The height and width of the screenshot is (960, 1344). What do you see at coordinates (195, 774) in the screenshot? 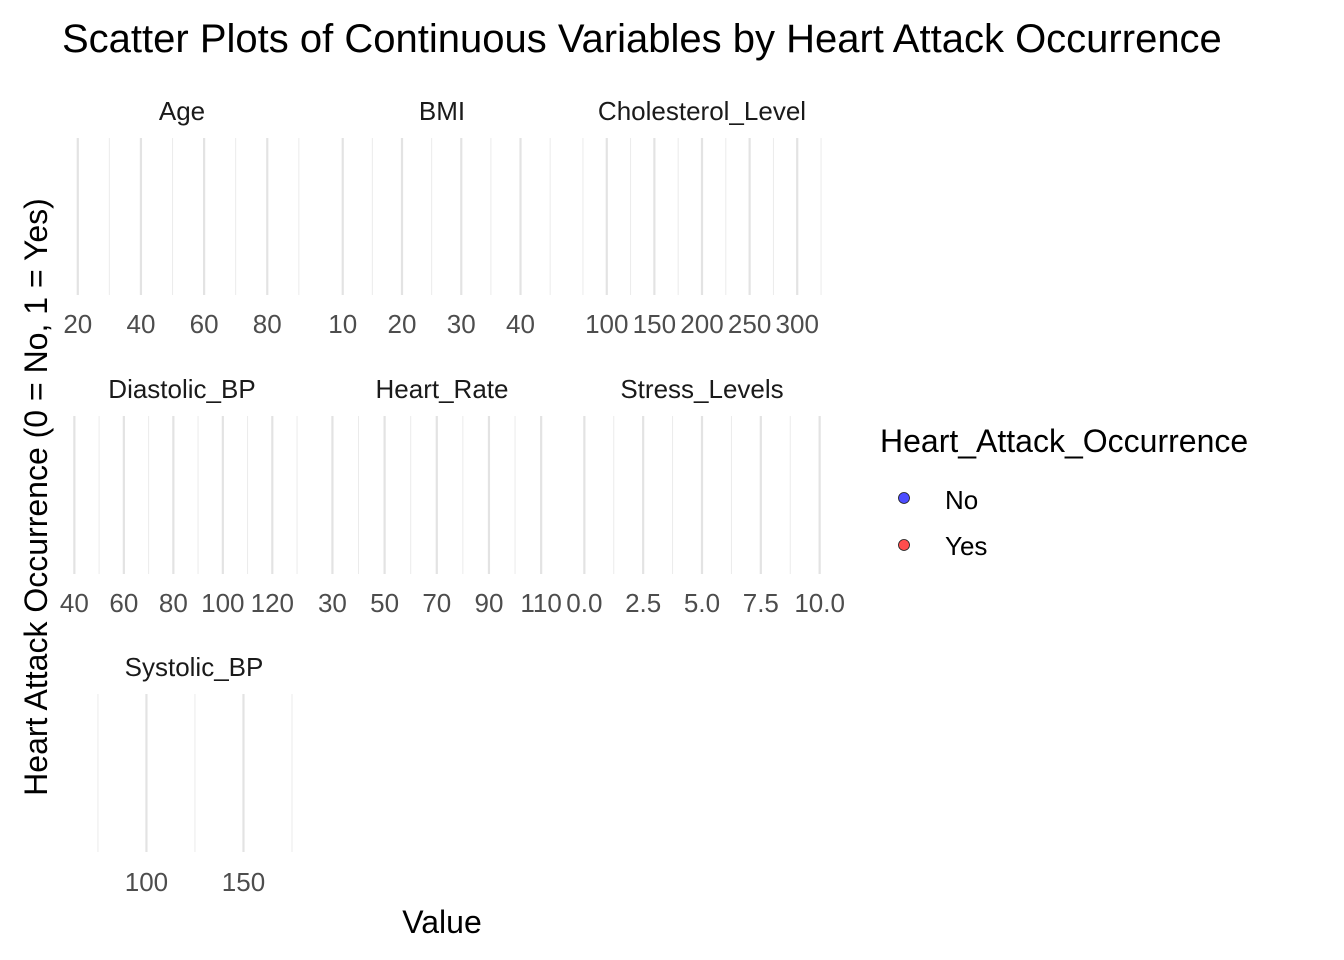
I see `panel-systolic-bp: Systolic_BP 100 150` at bounding box center [195, 774].